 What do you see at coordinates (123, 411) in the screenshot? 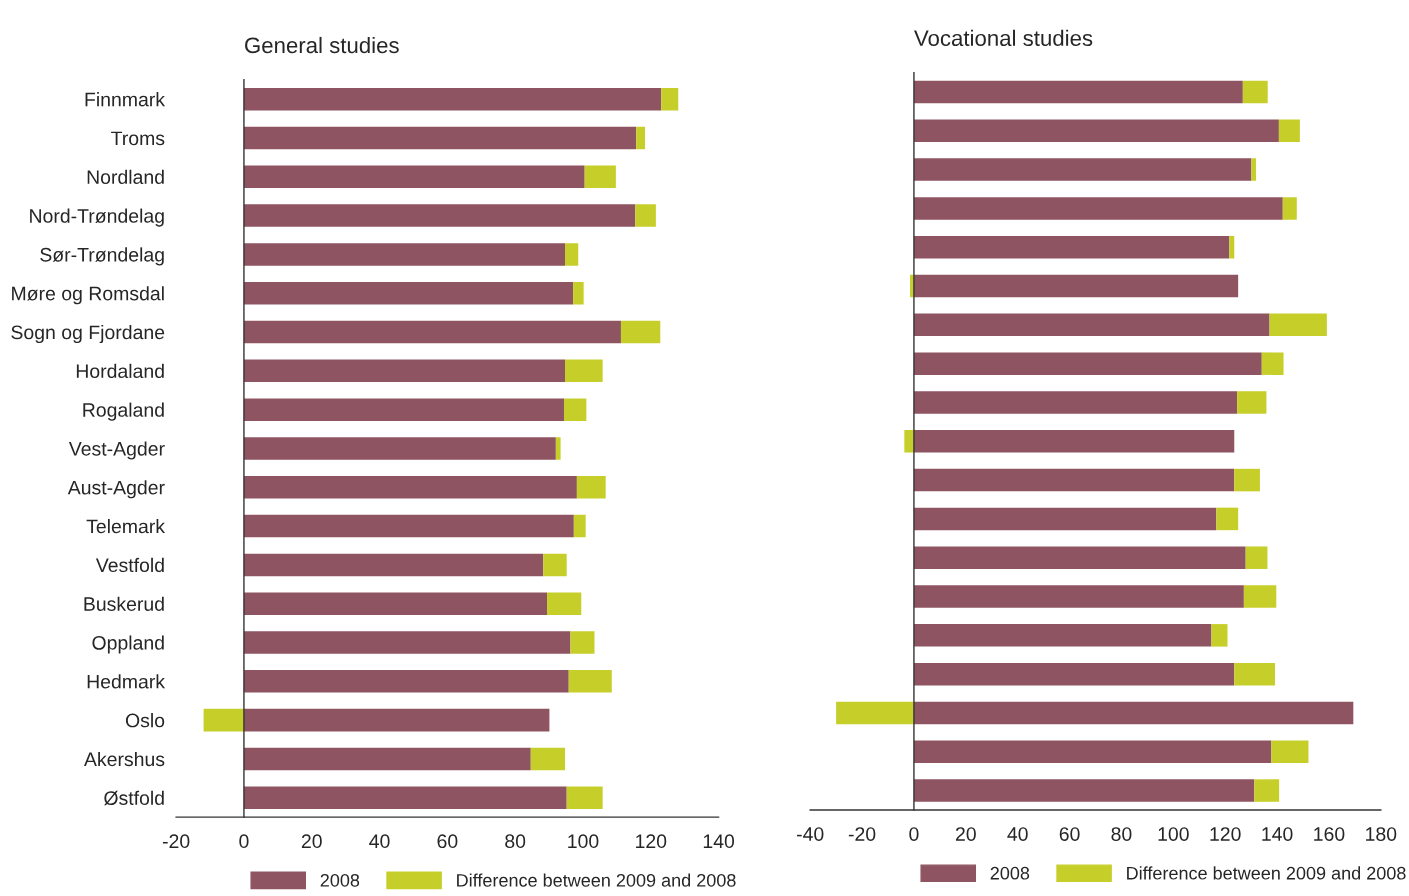
I see `y-tick-label: Rogaland` at bounding box center [123, 411].